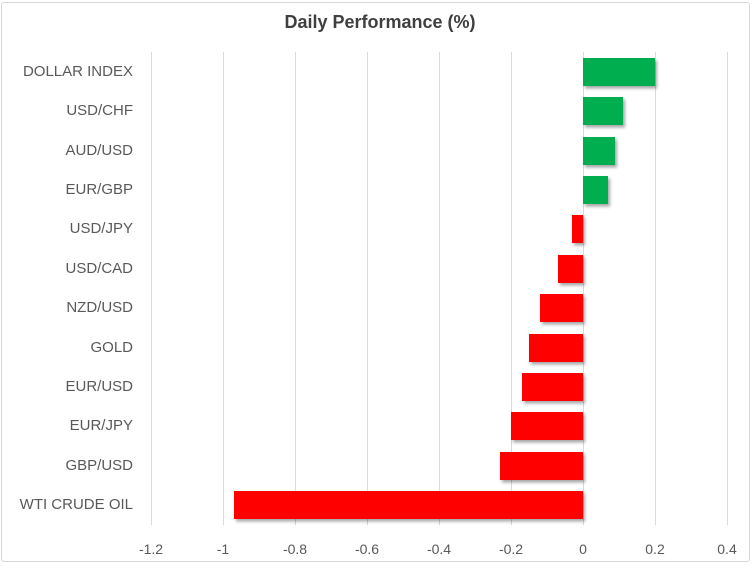 Image resolution: width=753 pixels, height=568 pixels. What do you see at coordinates (99, 268) in the screenshot?
I see `category-label-usd-cad: USD/CAD` at bounding box center [99, 268].